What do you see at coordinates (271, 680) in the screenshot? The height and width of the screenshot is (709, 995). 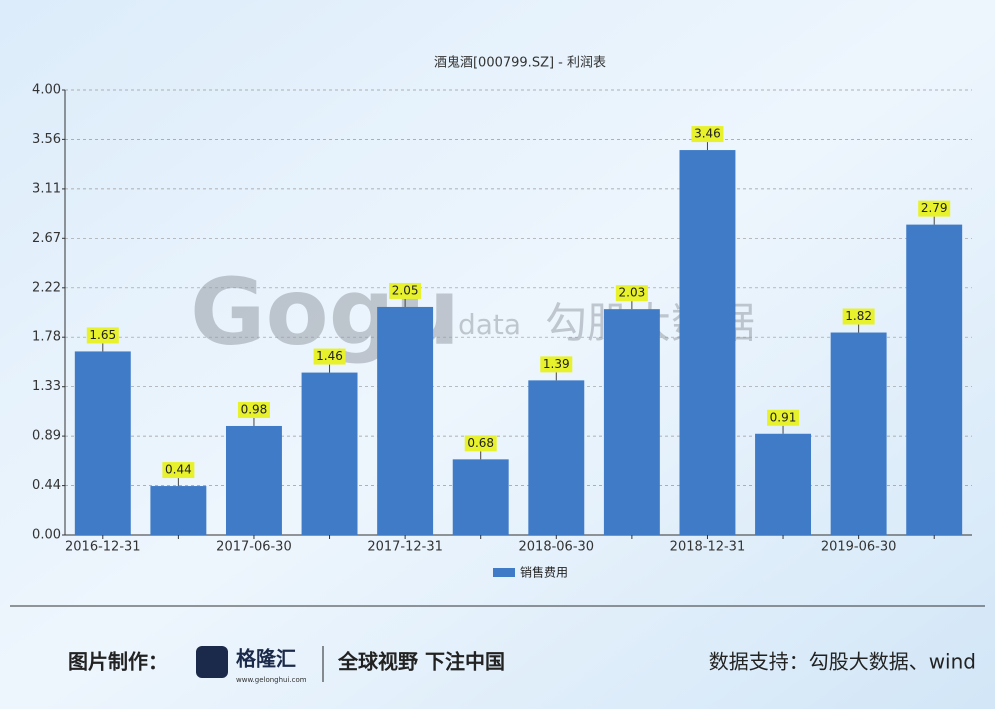 I see `footer-url: www.gelonghui.com` at bounding box center [271, 680].